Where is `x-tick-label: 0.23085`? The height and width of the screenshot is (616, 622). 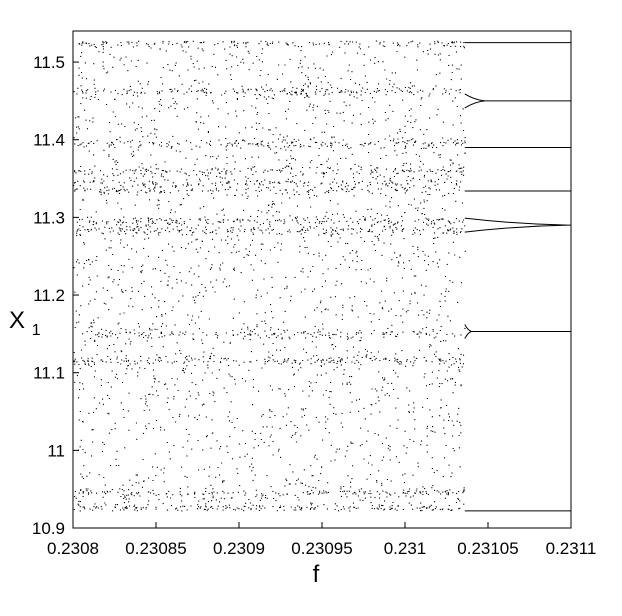 x-tick-label: 0.23085 is located at coordinates (155, 548).